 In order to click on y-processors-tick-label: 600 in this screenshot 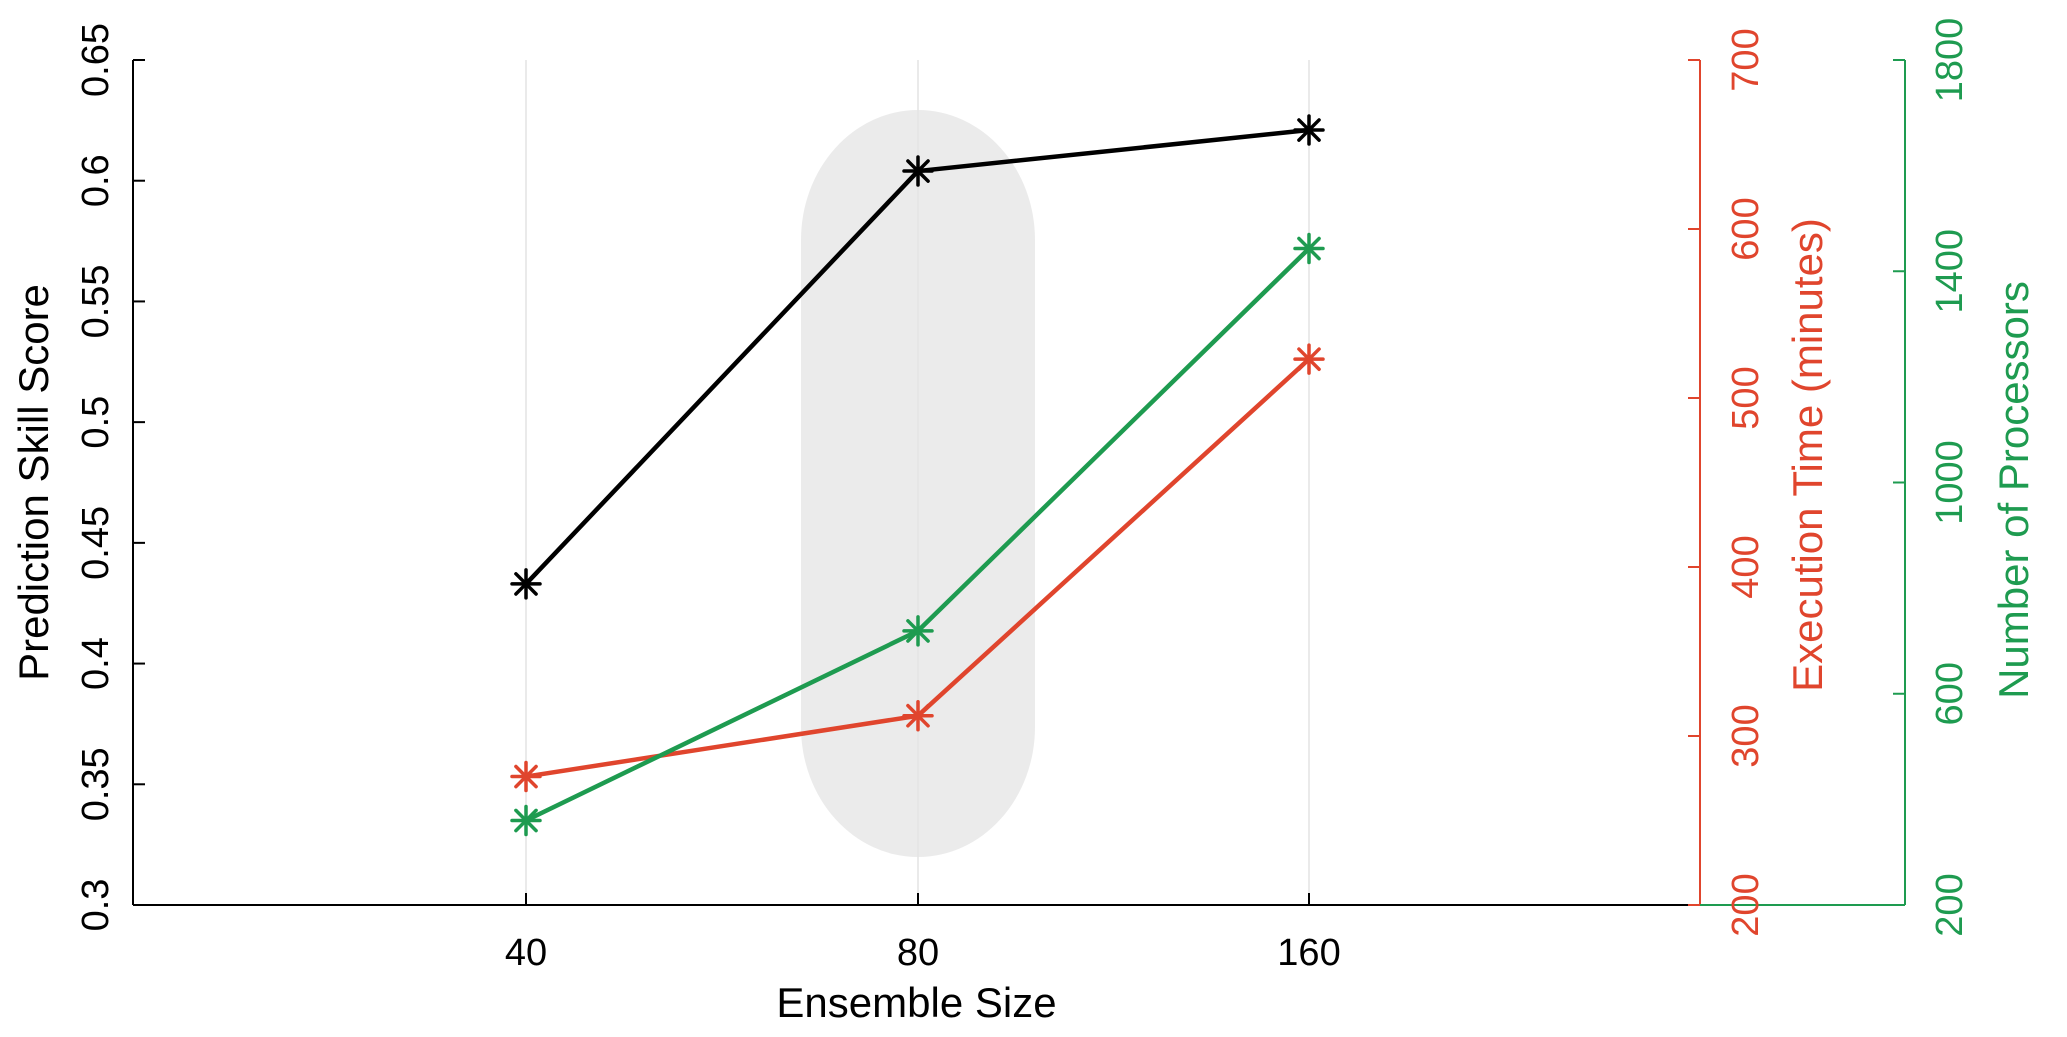, I will do `click(1950, 693)`.